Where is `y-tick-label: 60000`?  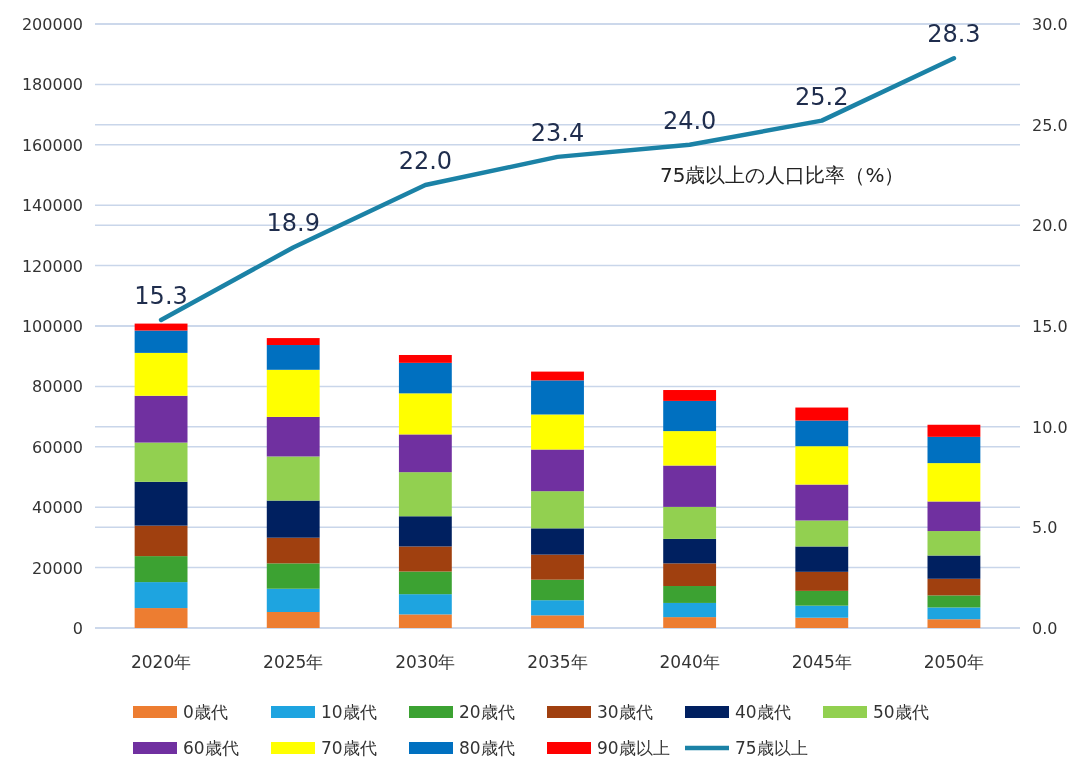 y-tick-label: 60000 is located at coordinates (57, 447).